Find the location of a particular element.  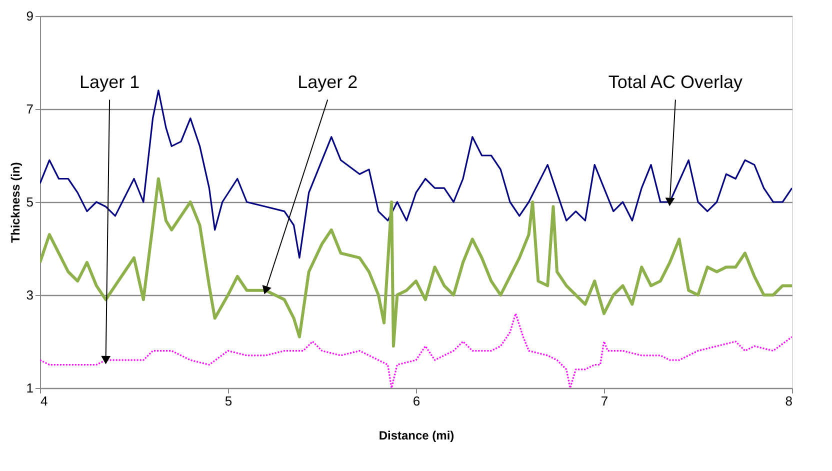

y-axis-title: Thickness (in) is located at coordinates (15, 202).